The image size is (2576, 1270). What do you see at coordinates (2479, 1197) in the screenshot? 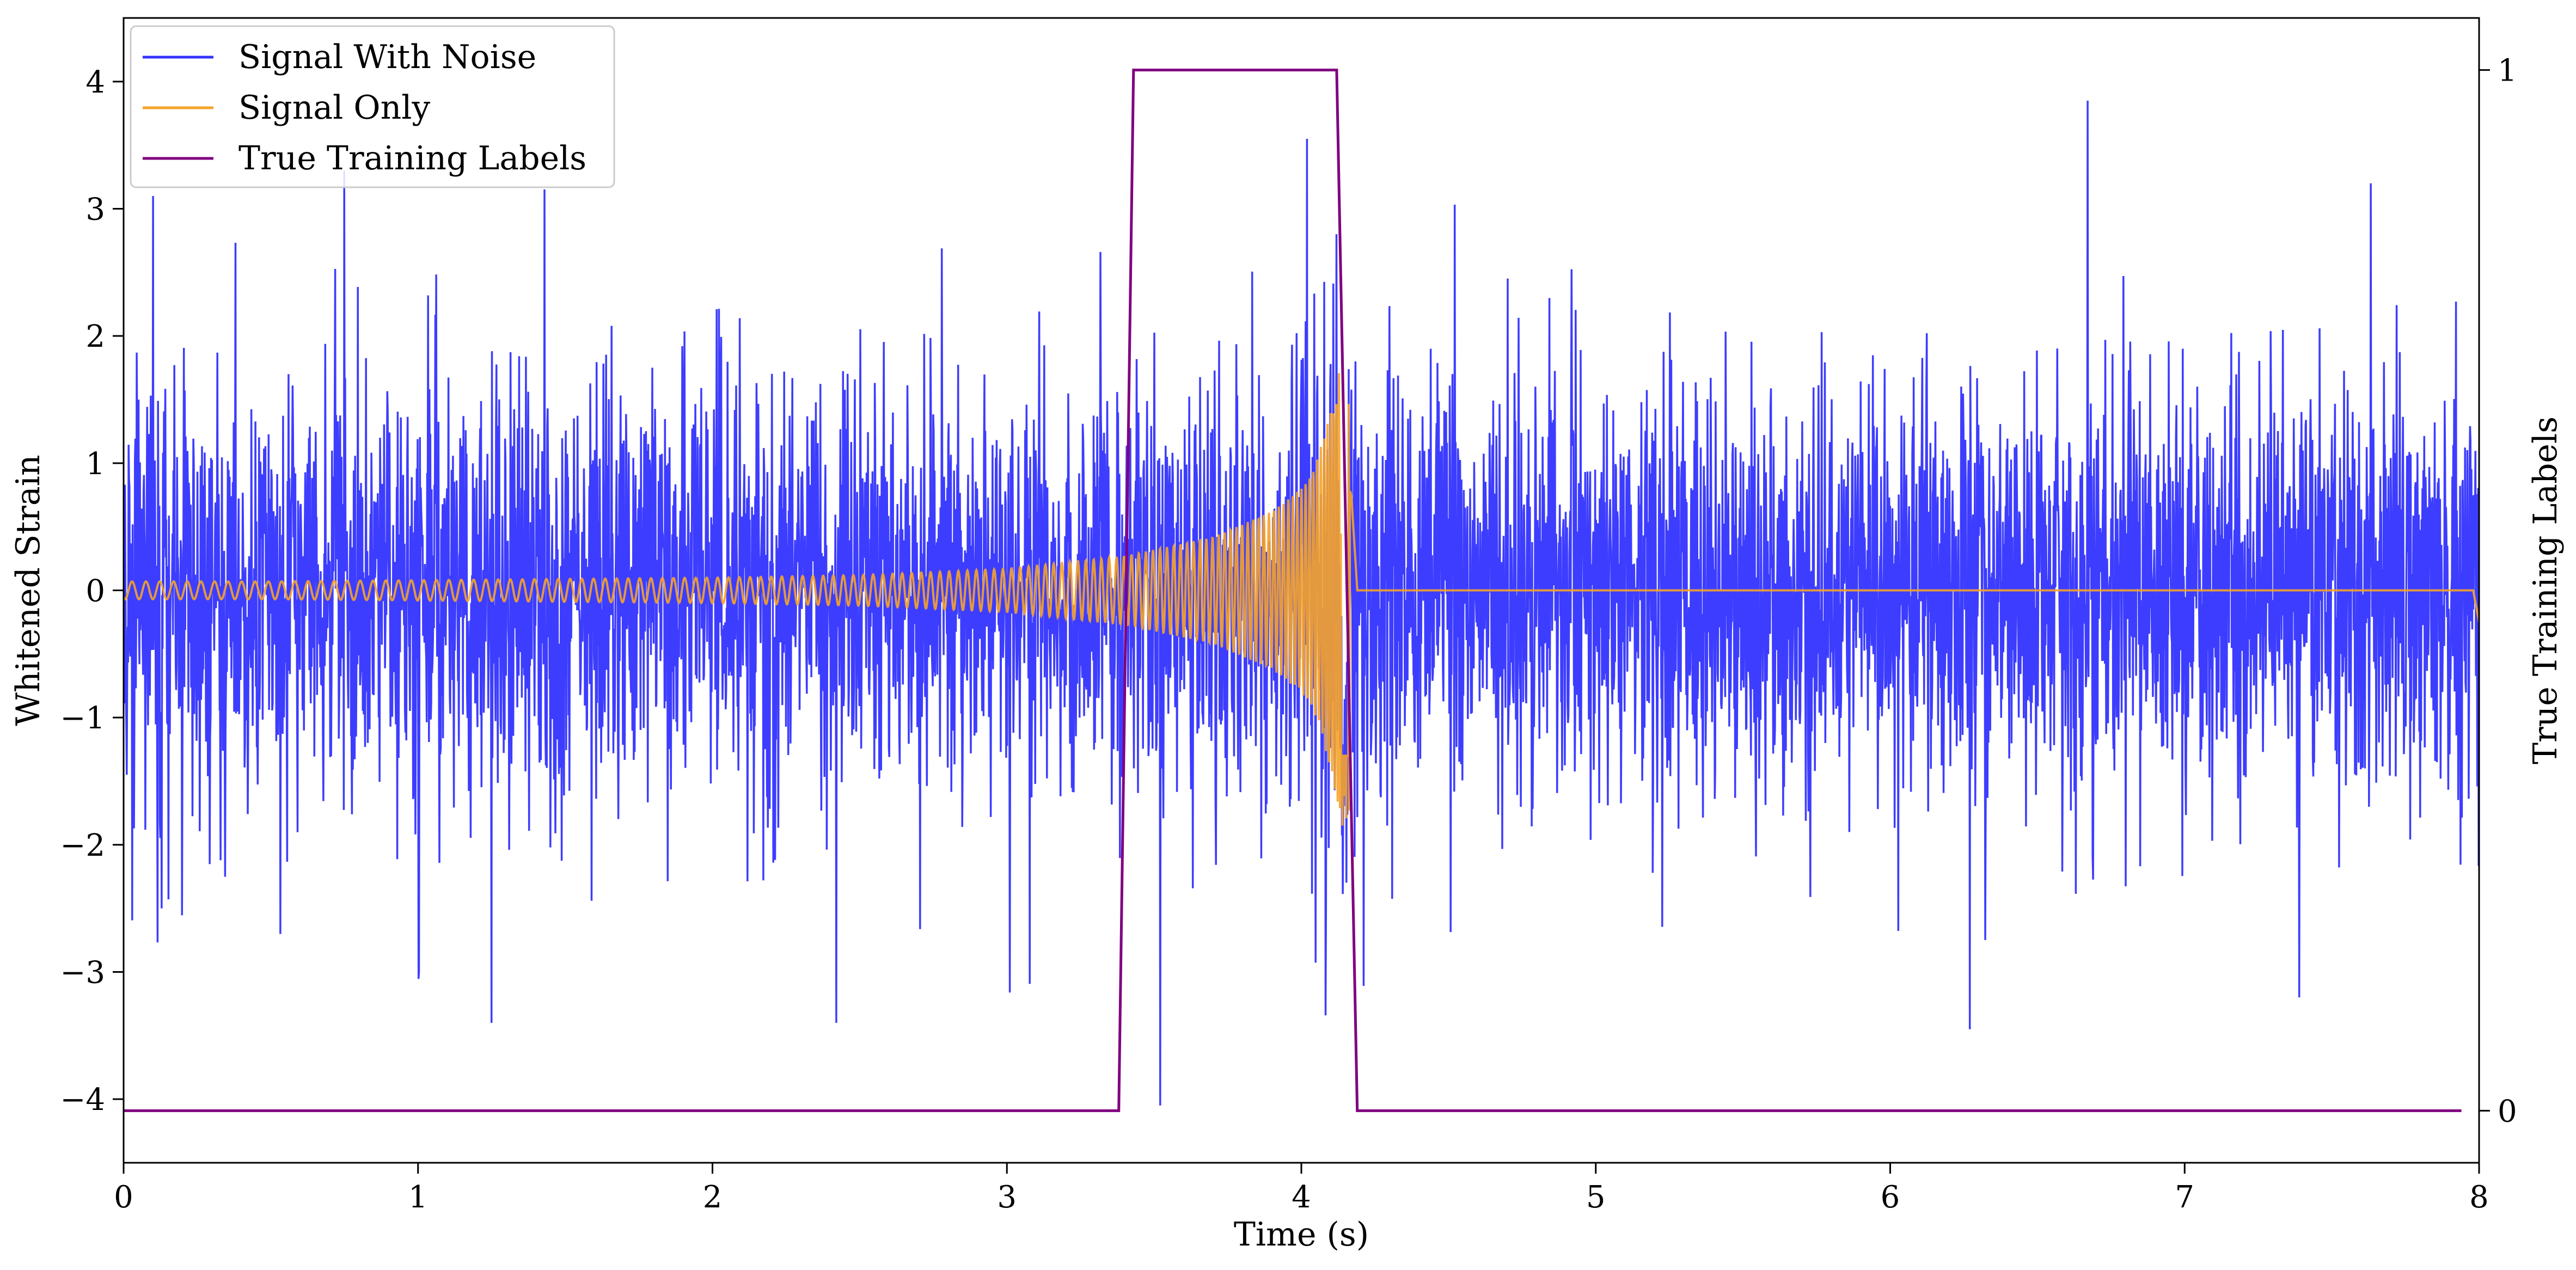
I see `x-tick-label: 8` at bounding box center [2479, 1197].